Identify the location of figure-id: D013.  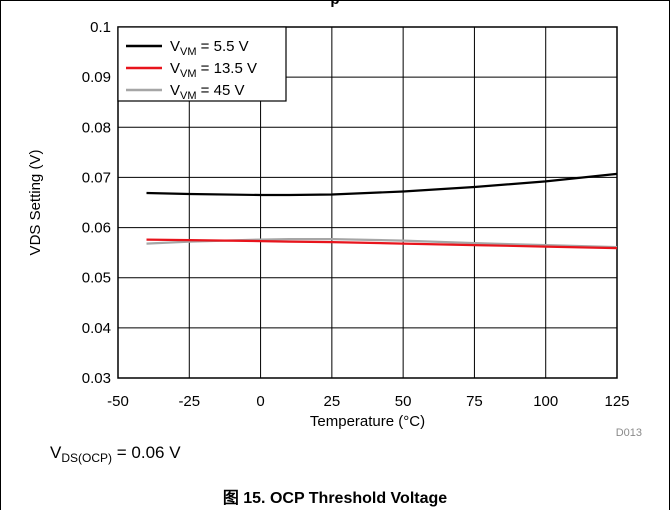
(629, 433).